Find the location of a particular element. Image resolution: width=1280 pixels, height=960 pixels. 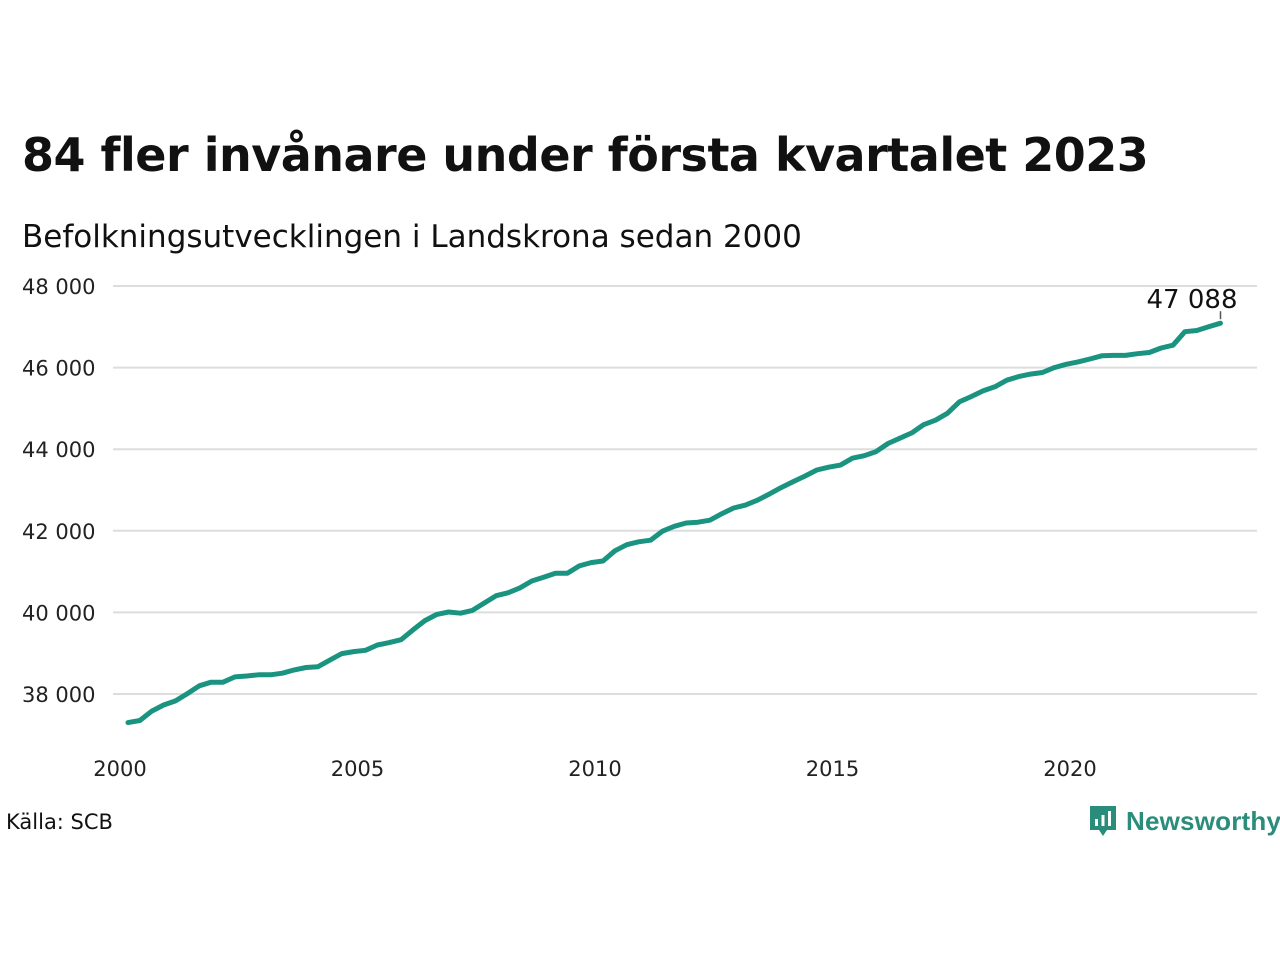

y-axis-labels: 38 000 40 000 42 000 44 000 46 000 48 000 is located at coordinates (58, 491).